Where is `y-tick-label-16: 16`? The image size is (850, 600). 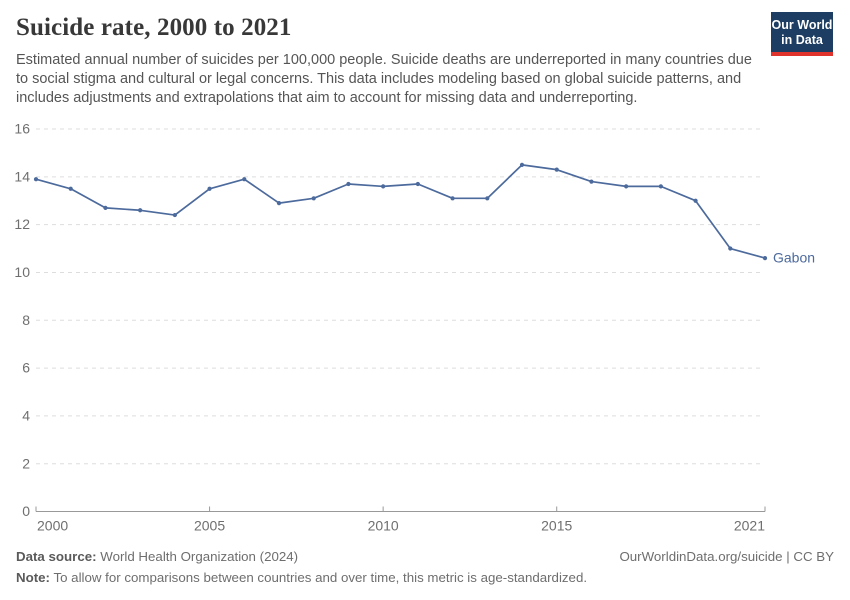
y-tick-label-16: 16 is located at coordinates (22, 129).